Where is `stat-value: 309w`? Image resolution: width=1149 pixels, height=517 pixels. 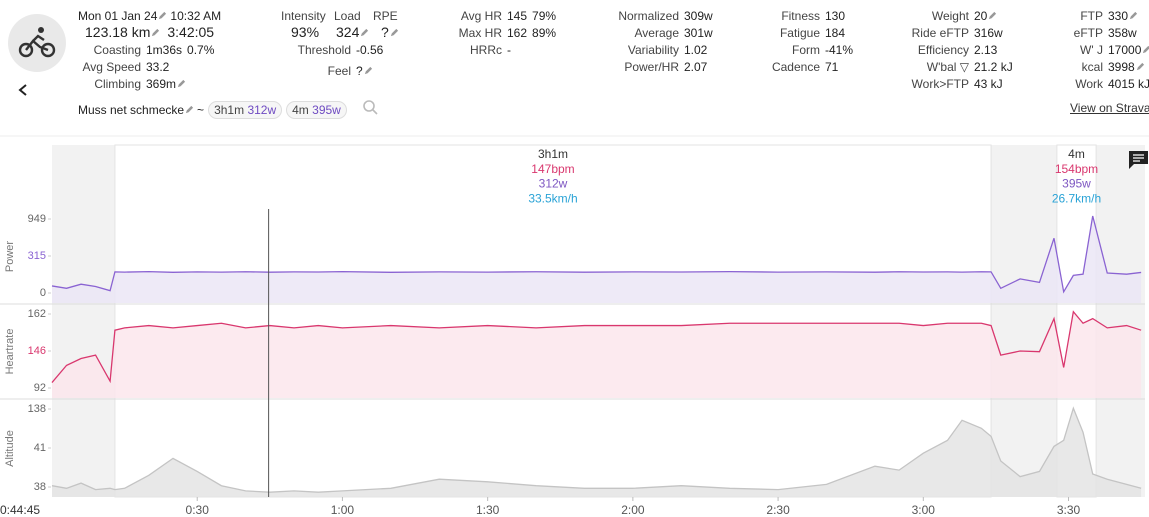 stat-value: 309w is located at coordinates (698, 16).